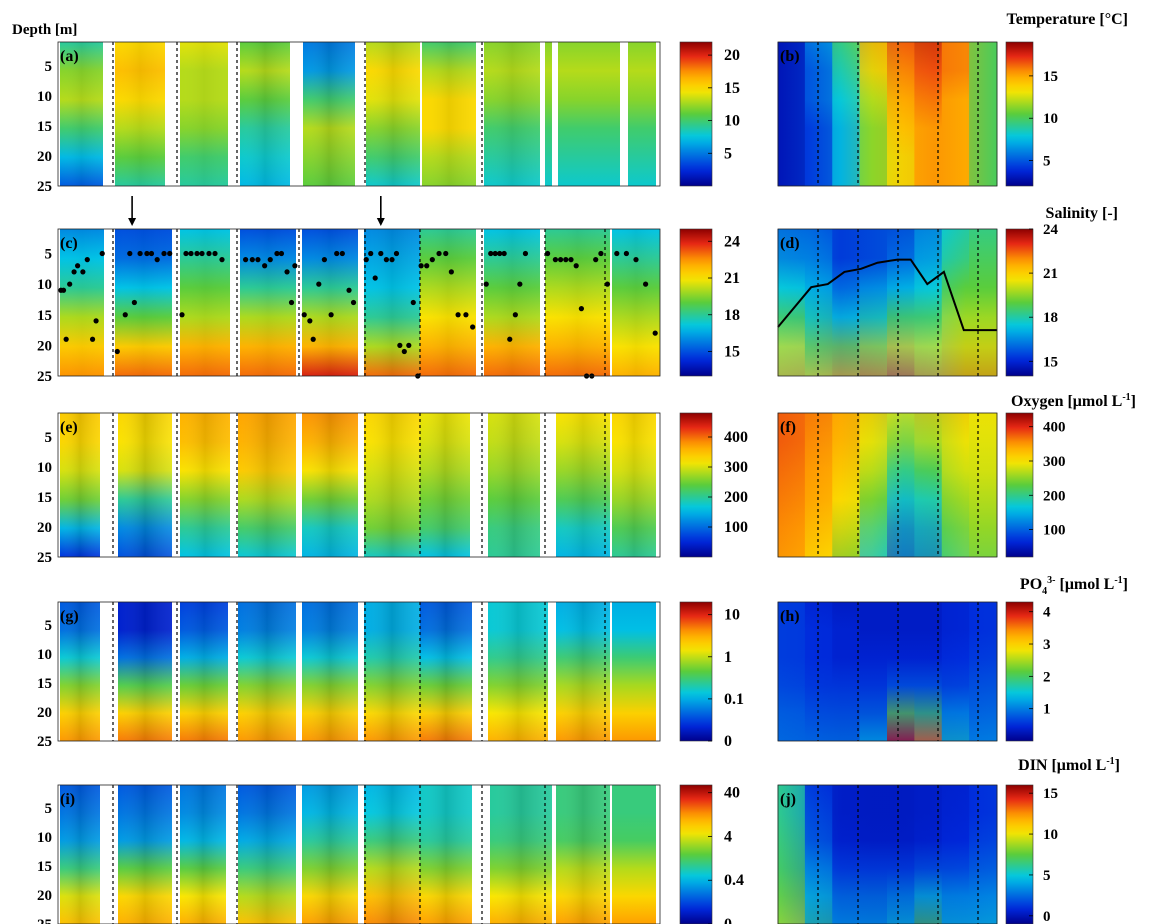  Describe the element at coordinates (69, 243) in the screenshot. I see `salinity-panel-letter: (c)` at that location.